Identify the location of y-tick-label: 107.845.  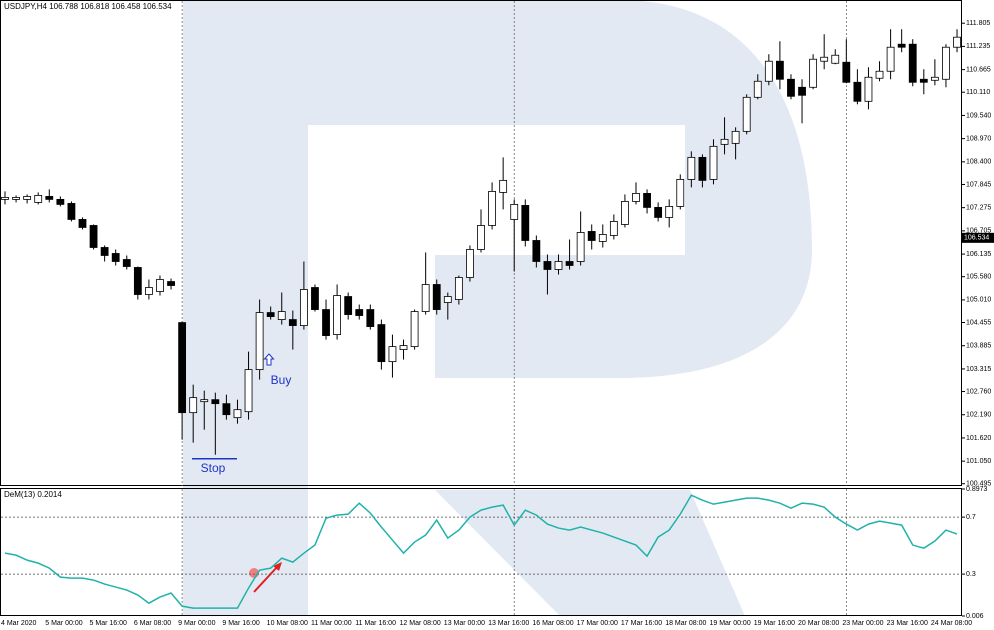
(978, 184).